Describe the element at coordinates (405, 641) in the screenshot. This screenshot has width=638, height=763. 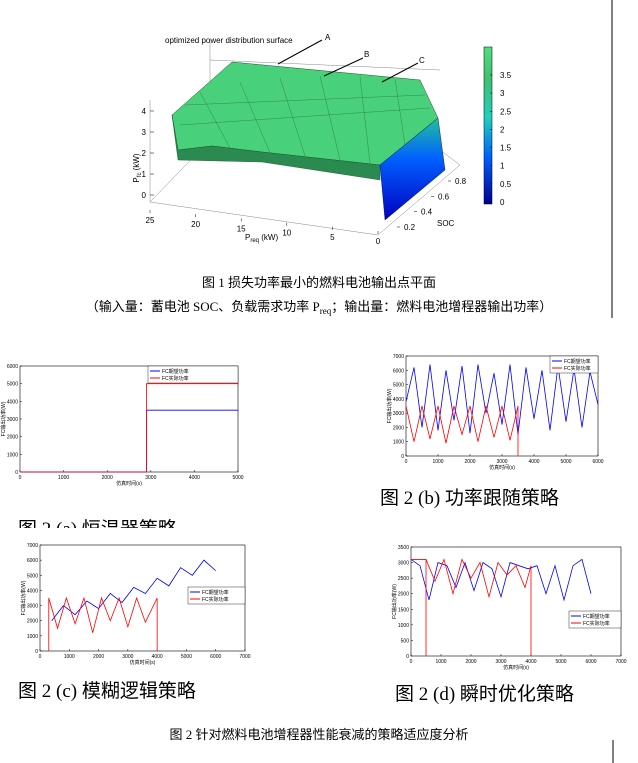
I see `y-tick-label: 500` at that location.